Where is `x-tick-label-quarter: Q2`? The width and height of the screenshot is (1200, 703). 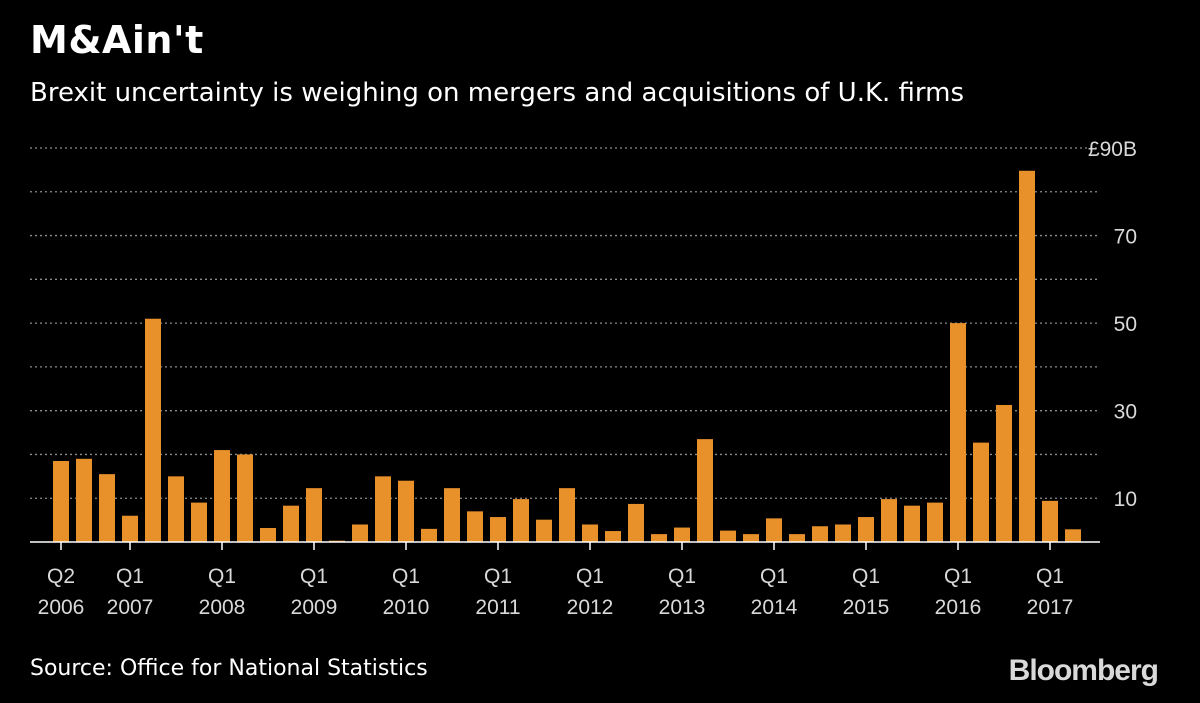
x-tick-label-quarter: Q2 is located at coordinates (61, 576).